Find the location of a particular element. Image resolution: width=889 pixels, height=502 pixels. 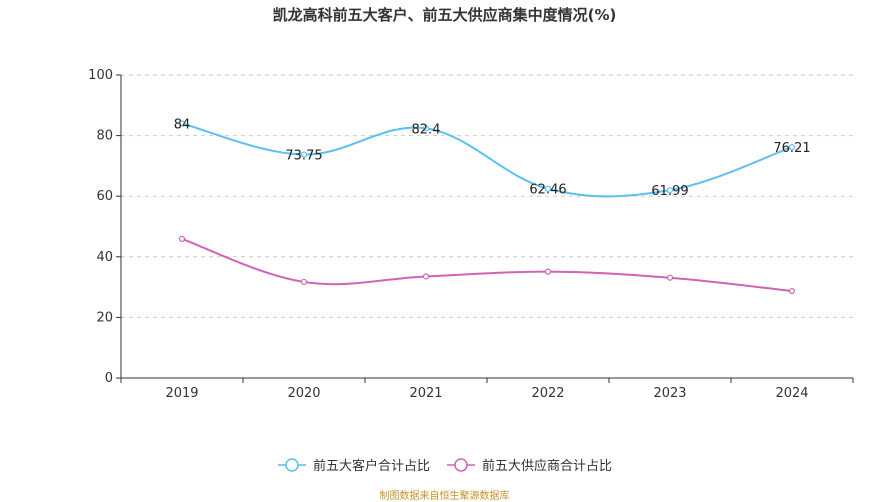

data-label: 61.99 is located at coordinates (669, 191).